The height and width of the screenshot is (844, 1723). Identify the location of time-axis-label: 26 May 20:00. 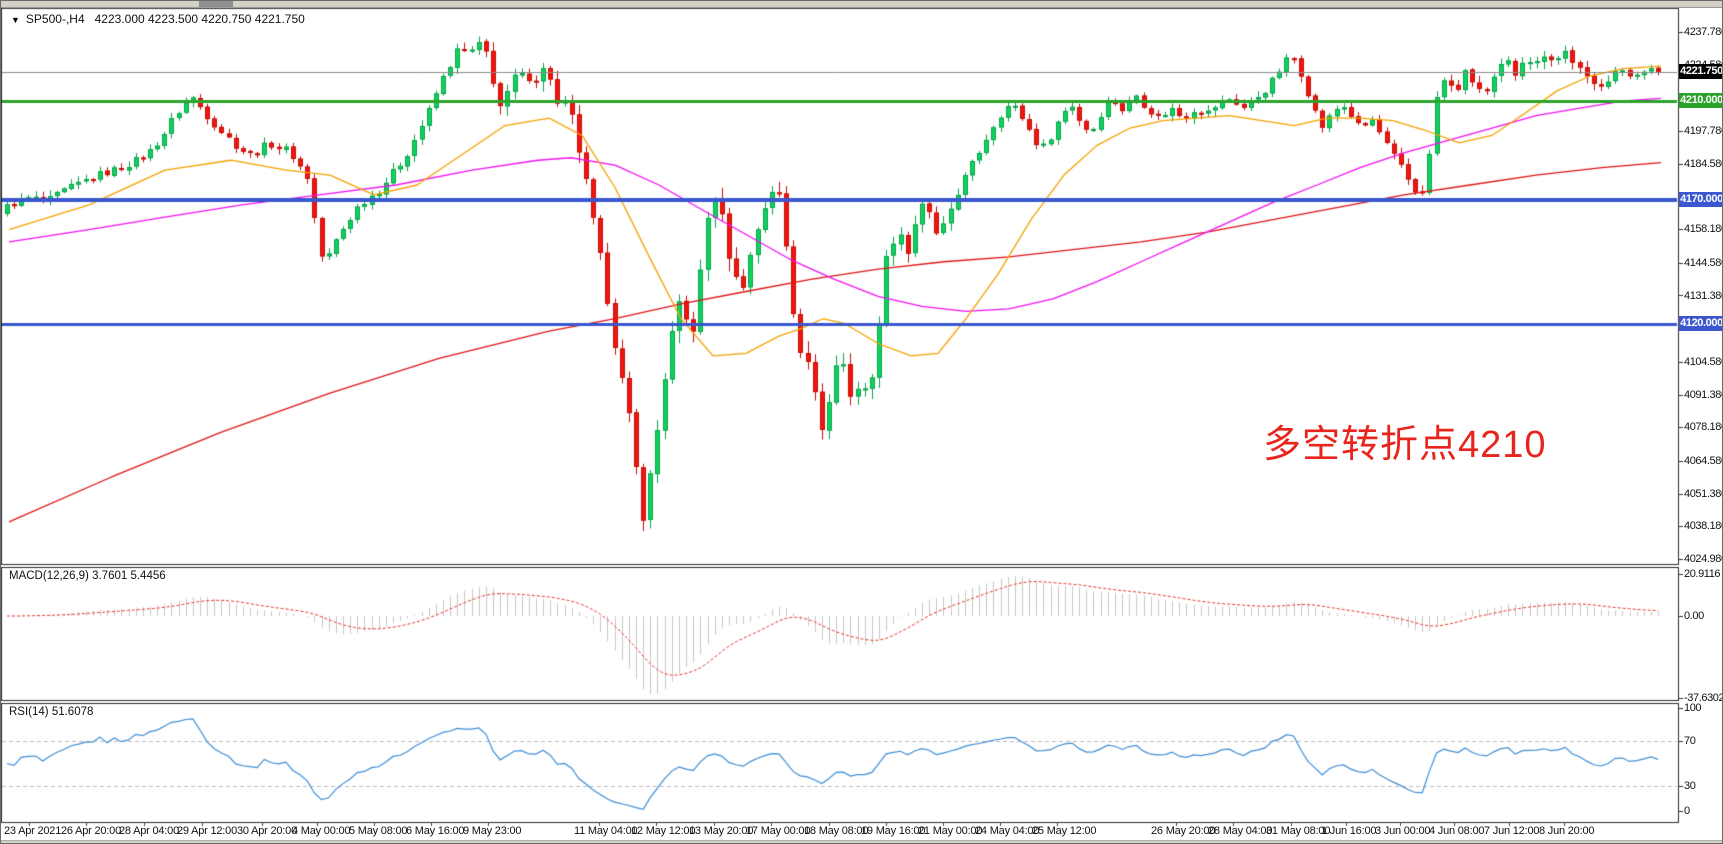
(1183, 831).